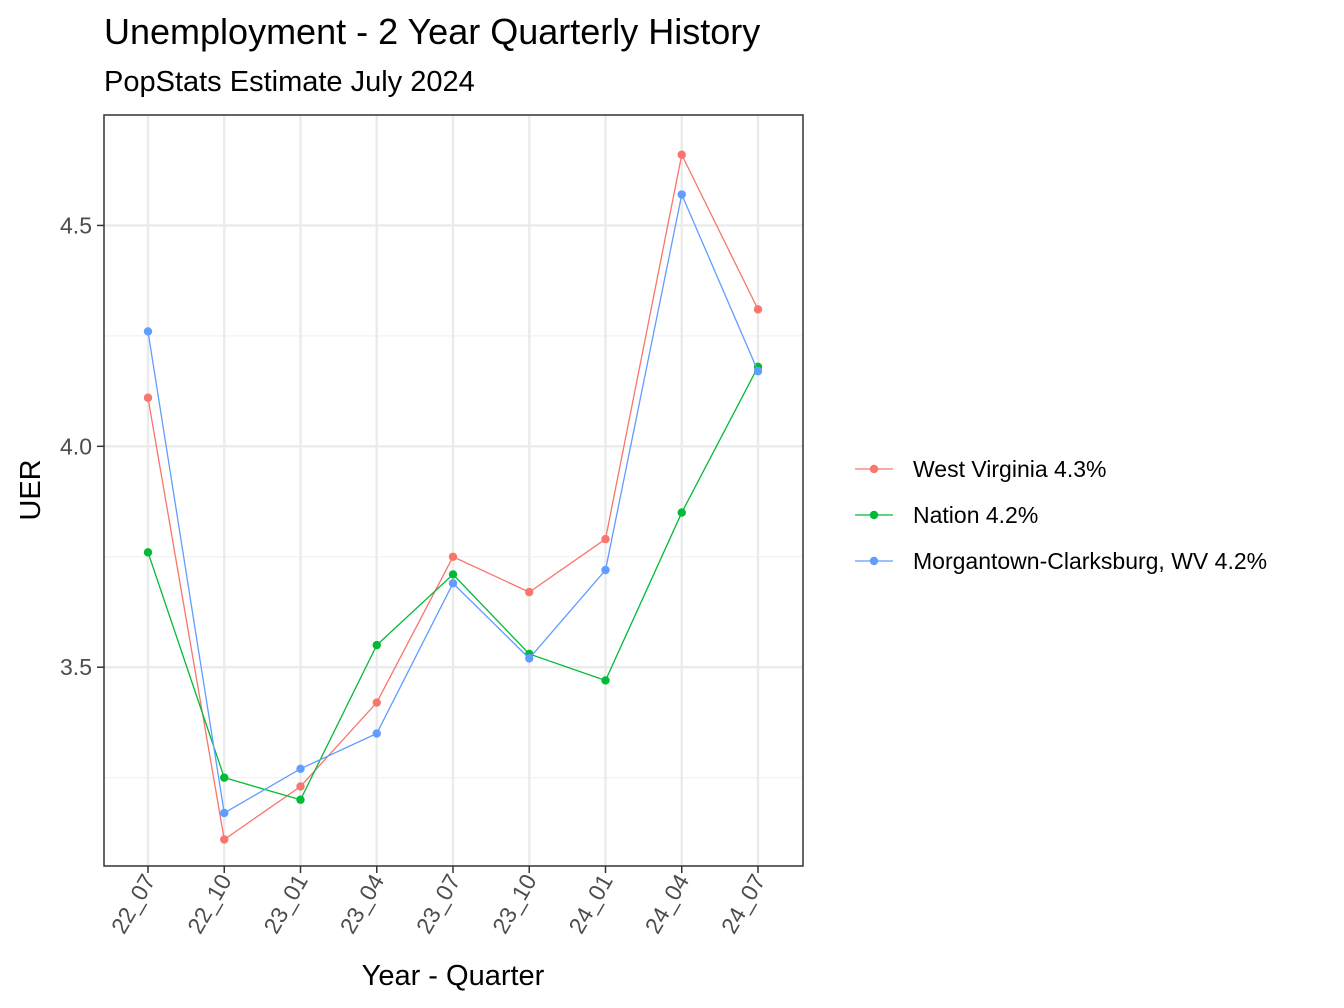 Image resolution: width=1344 pixels, height=1008 pixels. Describe the element at coordinates (76, 225) in the screenshot. I see `y-tick-label: 4.5` at that location.